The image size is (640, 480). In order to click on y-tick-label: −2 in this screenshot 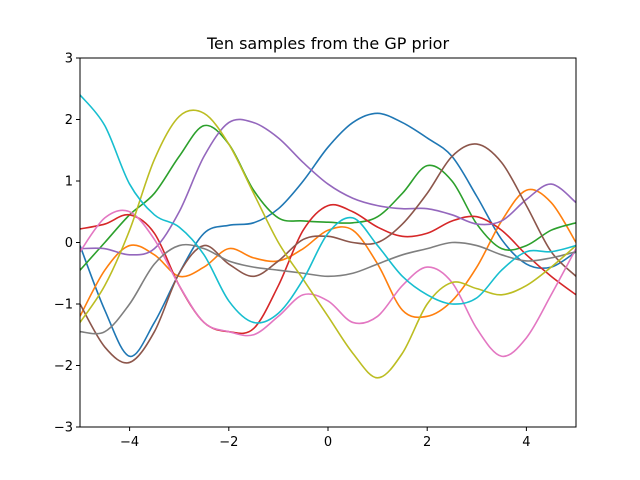, I will do `click(63, 366)`.